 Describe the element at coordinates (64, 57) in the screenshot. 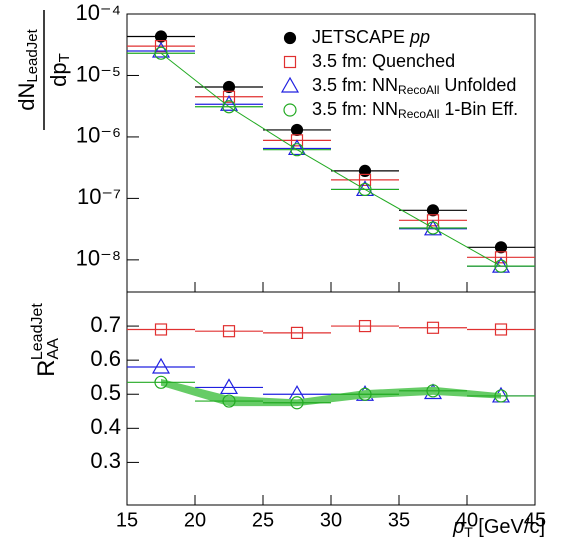

I see `y-label-part: T` at that location.